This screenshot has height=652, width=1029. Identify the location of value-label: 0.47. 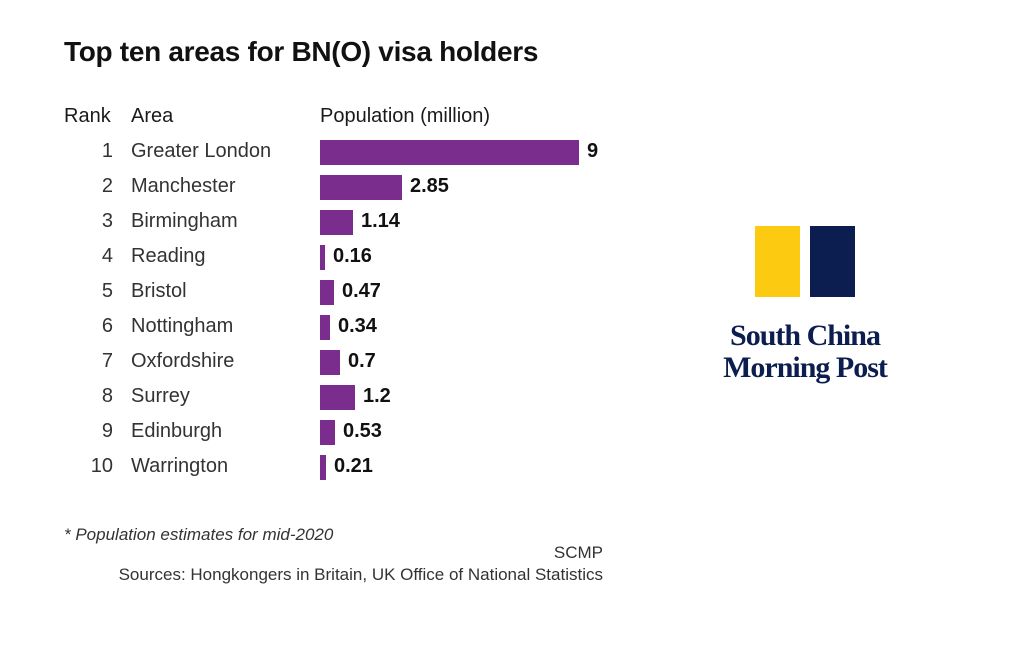
(361, 291).